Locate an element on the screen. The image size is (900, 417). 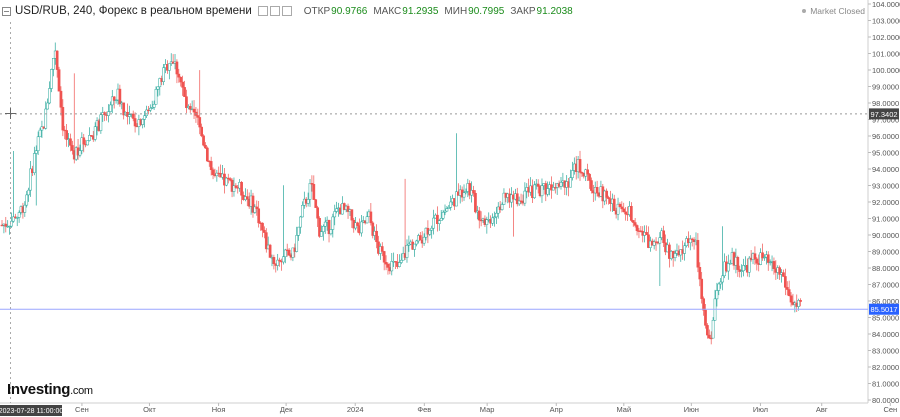
settings-icon is located at coordinates (274, 11).